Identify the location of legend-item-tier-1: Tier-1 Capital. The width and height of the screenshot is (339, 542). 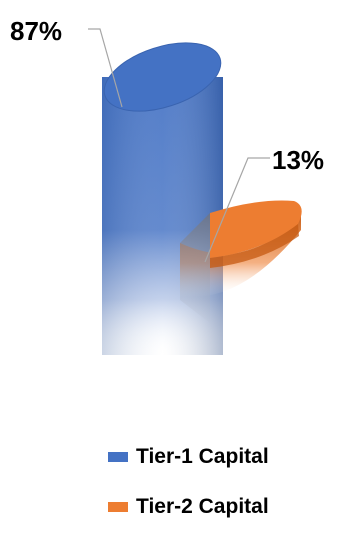
(188, 457).